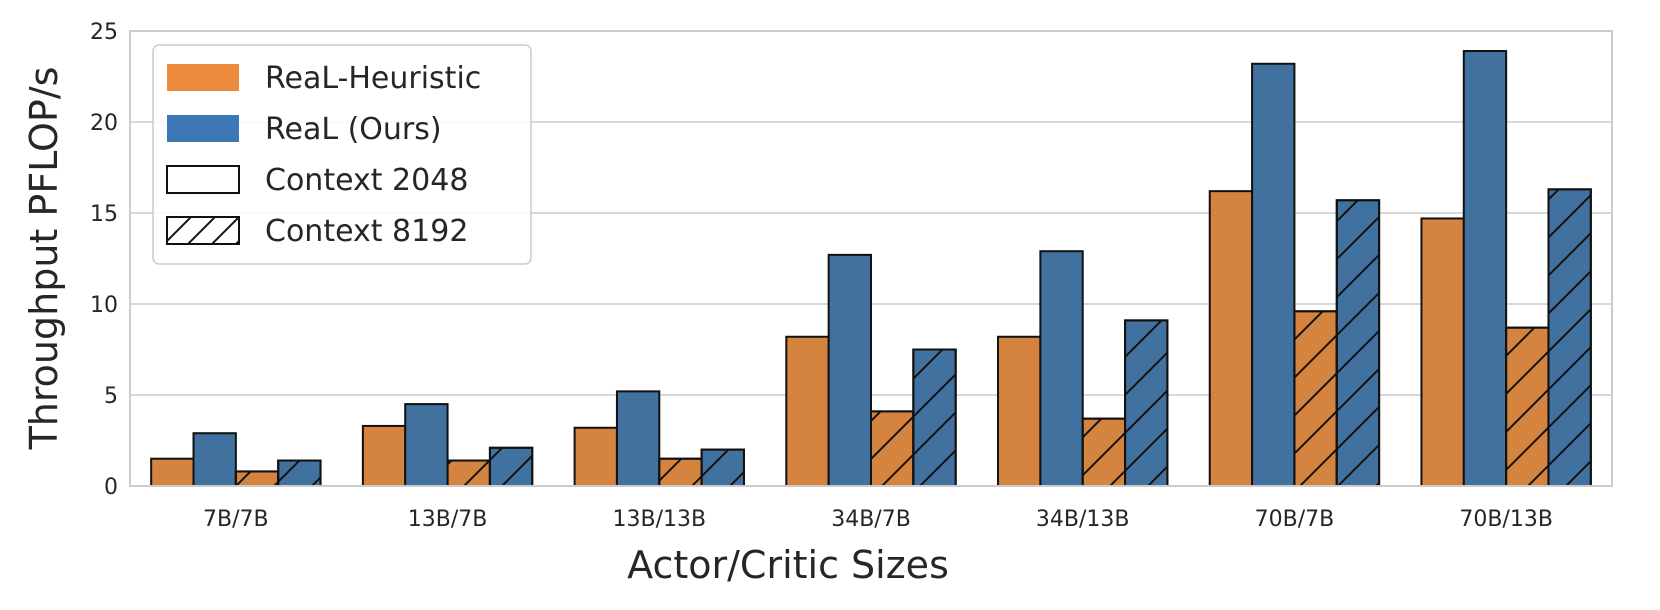  Describe the element at coordinates (203, 128) in the screenshot. I see `legend-swatch-real-ours` at that location.